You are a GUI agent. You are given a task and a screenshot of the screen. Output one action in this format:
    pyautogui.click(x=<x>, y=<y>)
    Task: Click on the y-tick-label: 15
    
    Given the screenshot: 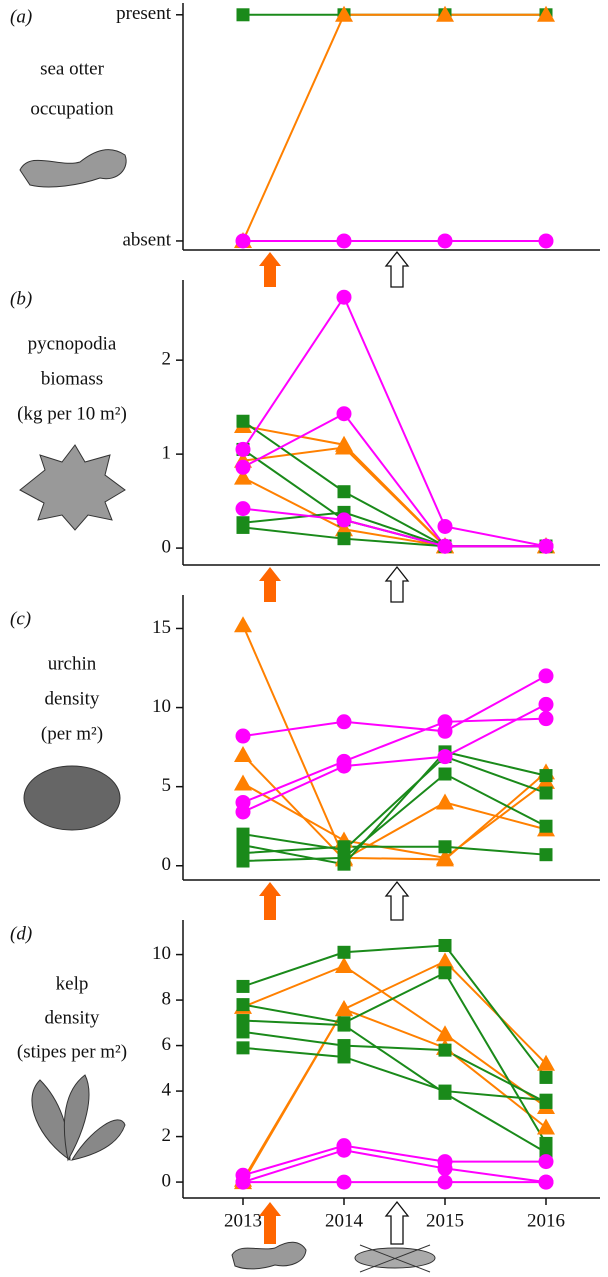 What is the action you would take?
    pyautogui.click(x=161, y=627)
    